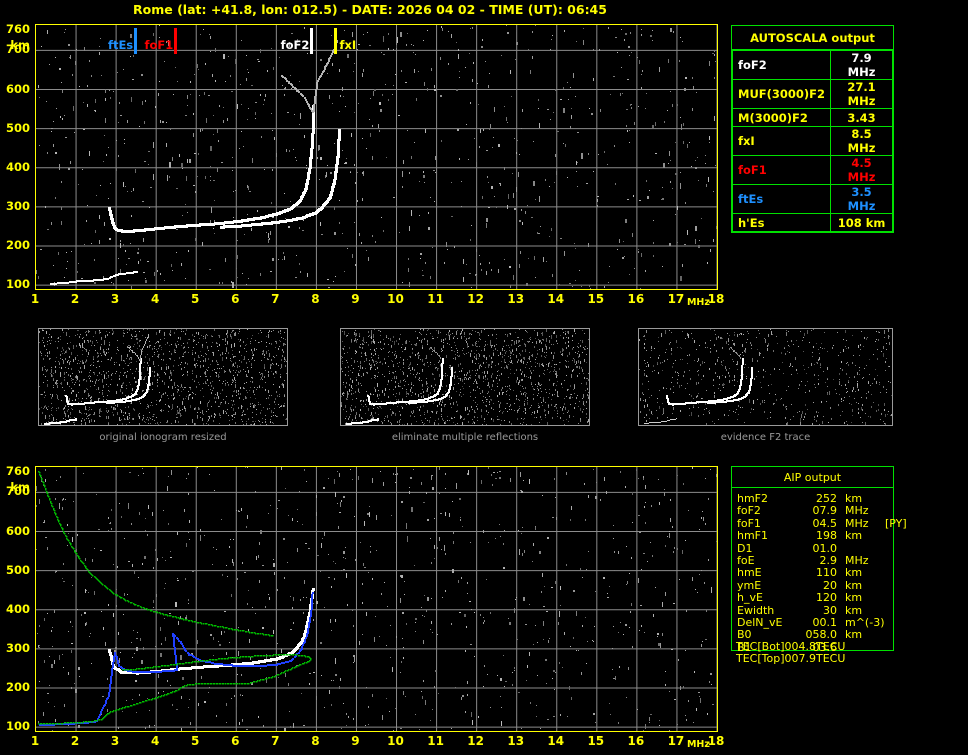 This screenshot has height=755, width=968. I want to click on mid-panel-2-caption: eliminate multiple reflections, so click(465, 437).